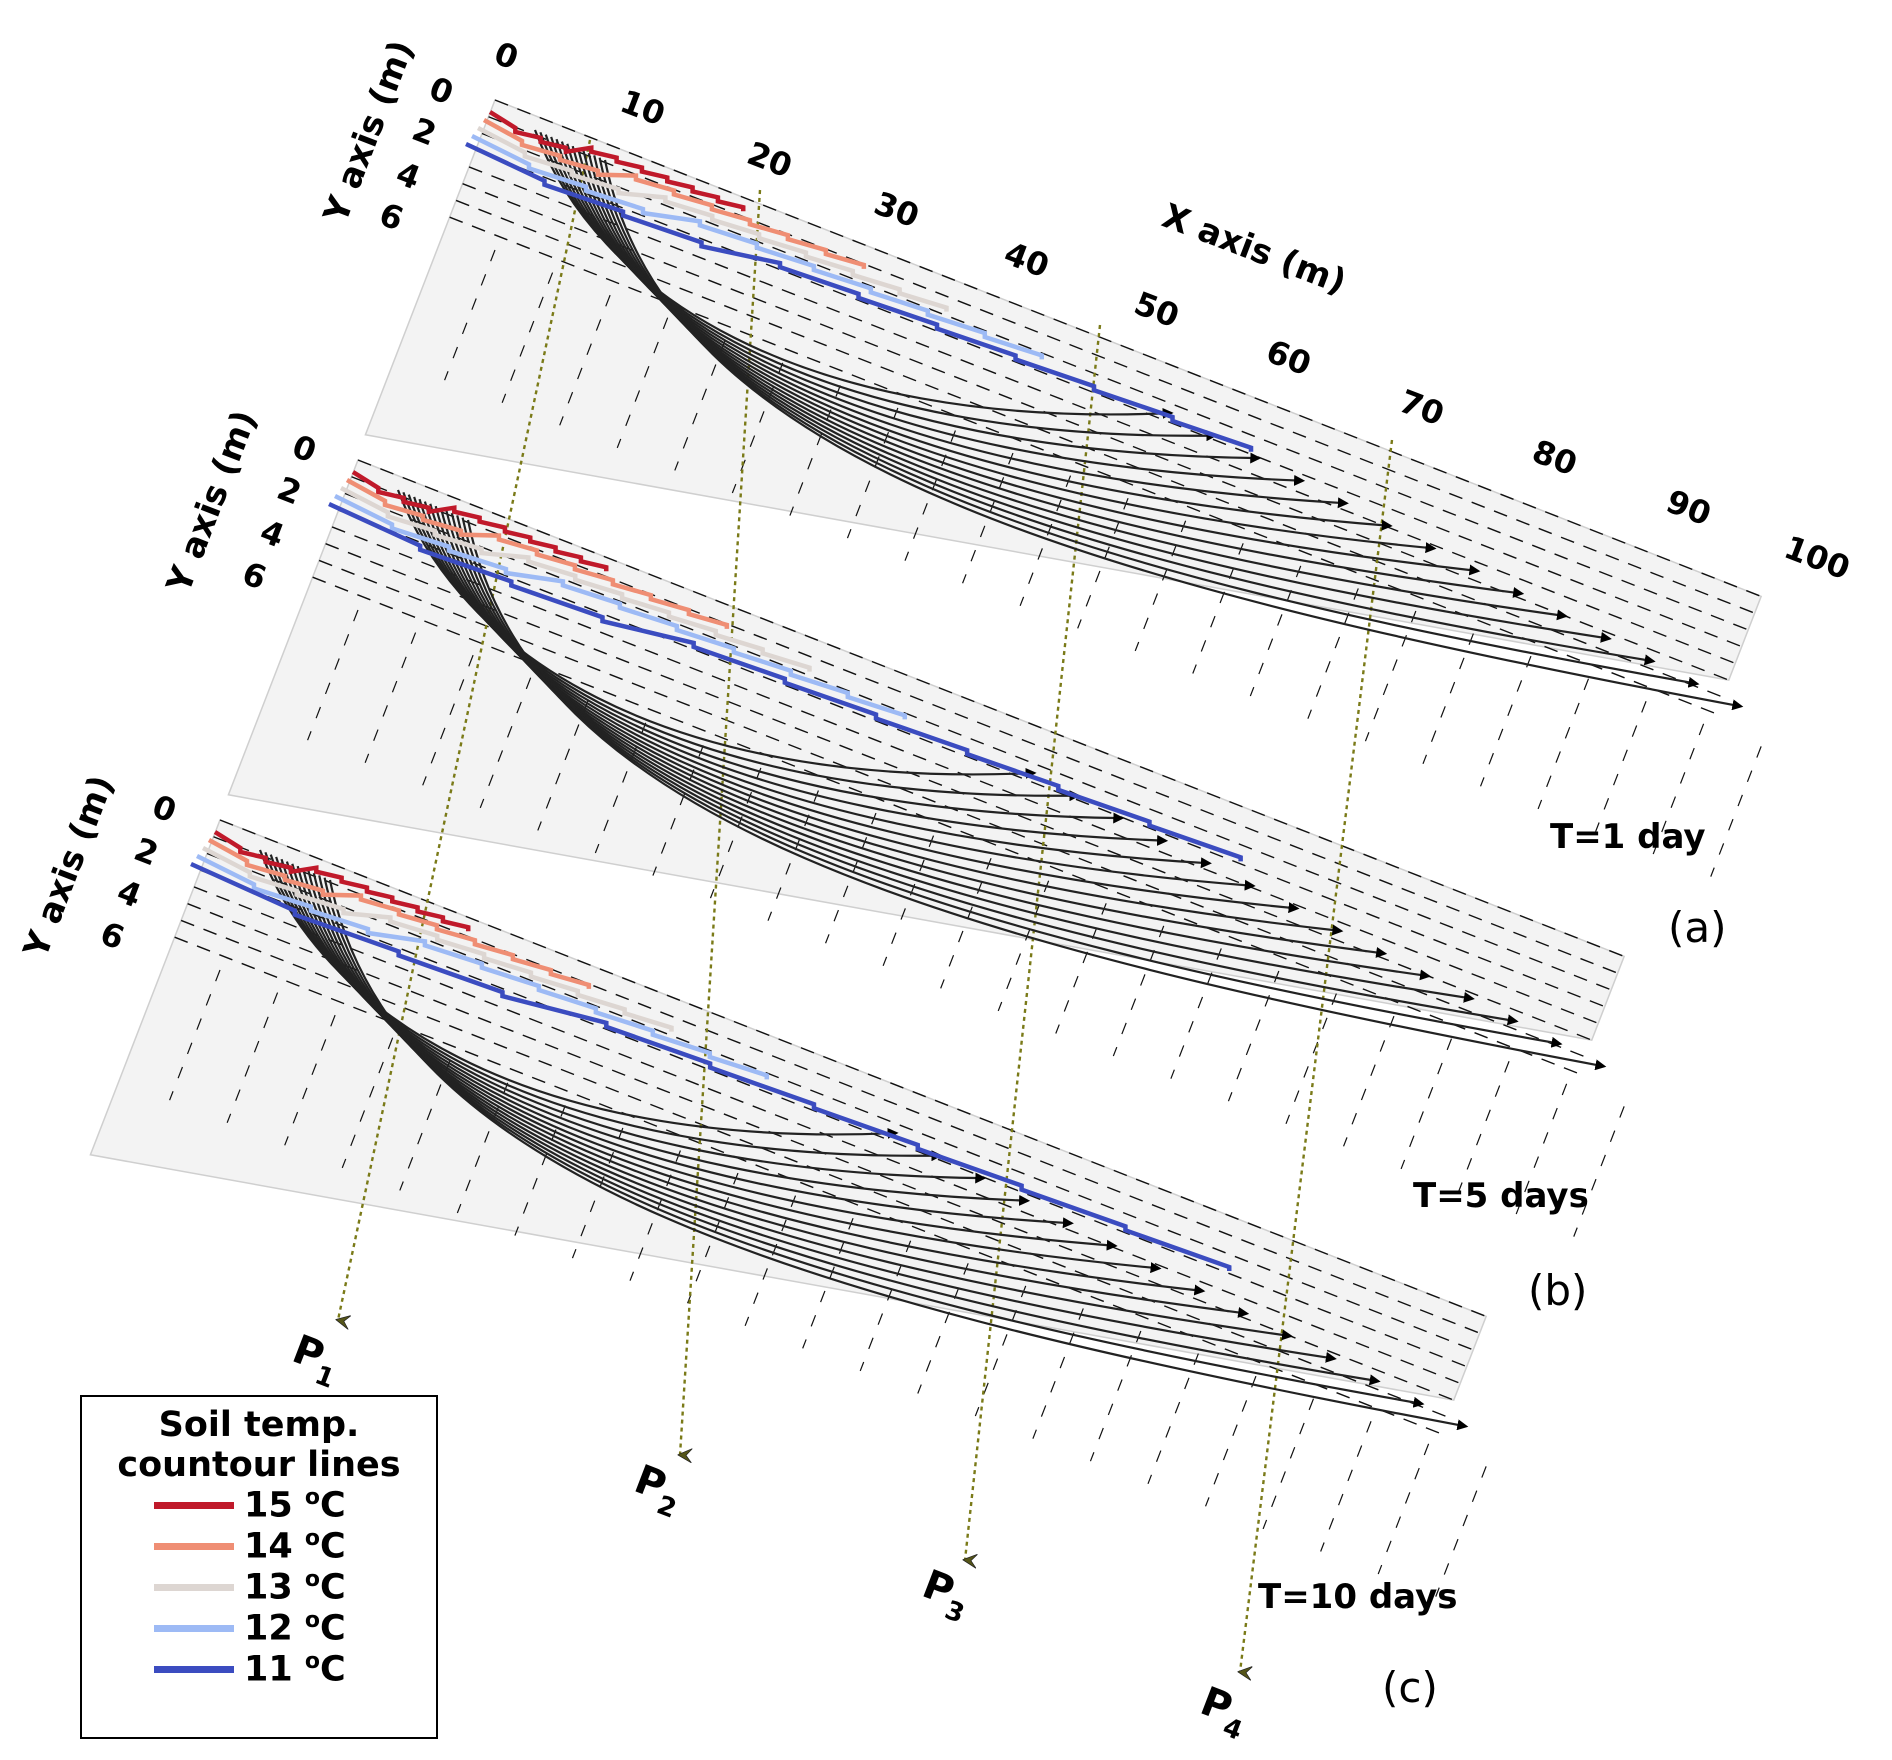 The image size is (1892, 1760). Describe the element at coordinates (272, 533) in the screenshot. I see `y-tick-b-4: 4` at that location.